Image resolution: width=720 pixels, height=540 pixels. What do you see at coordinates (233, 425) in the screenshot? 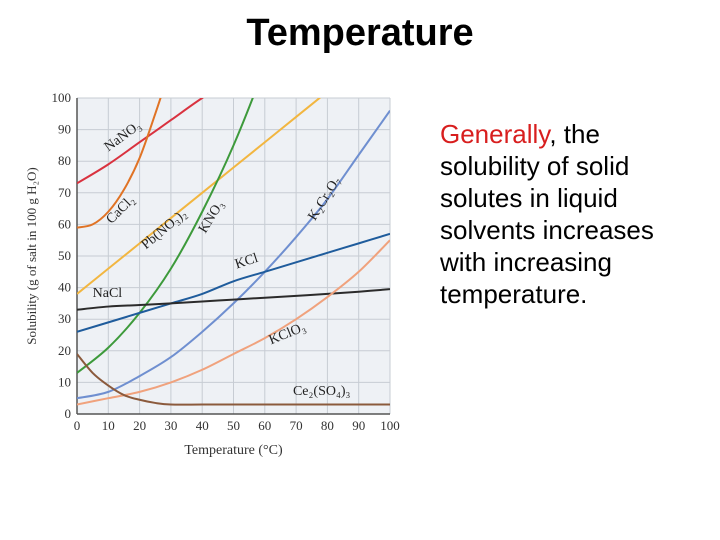
I see `x-tick-label: 50` at bounding box center [233, 425].